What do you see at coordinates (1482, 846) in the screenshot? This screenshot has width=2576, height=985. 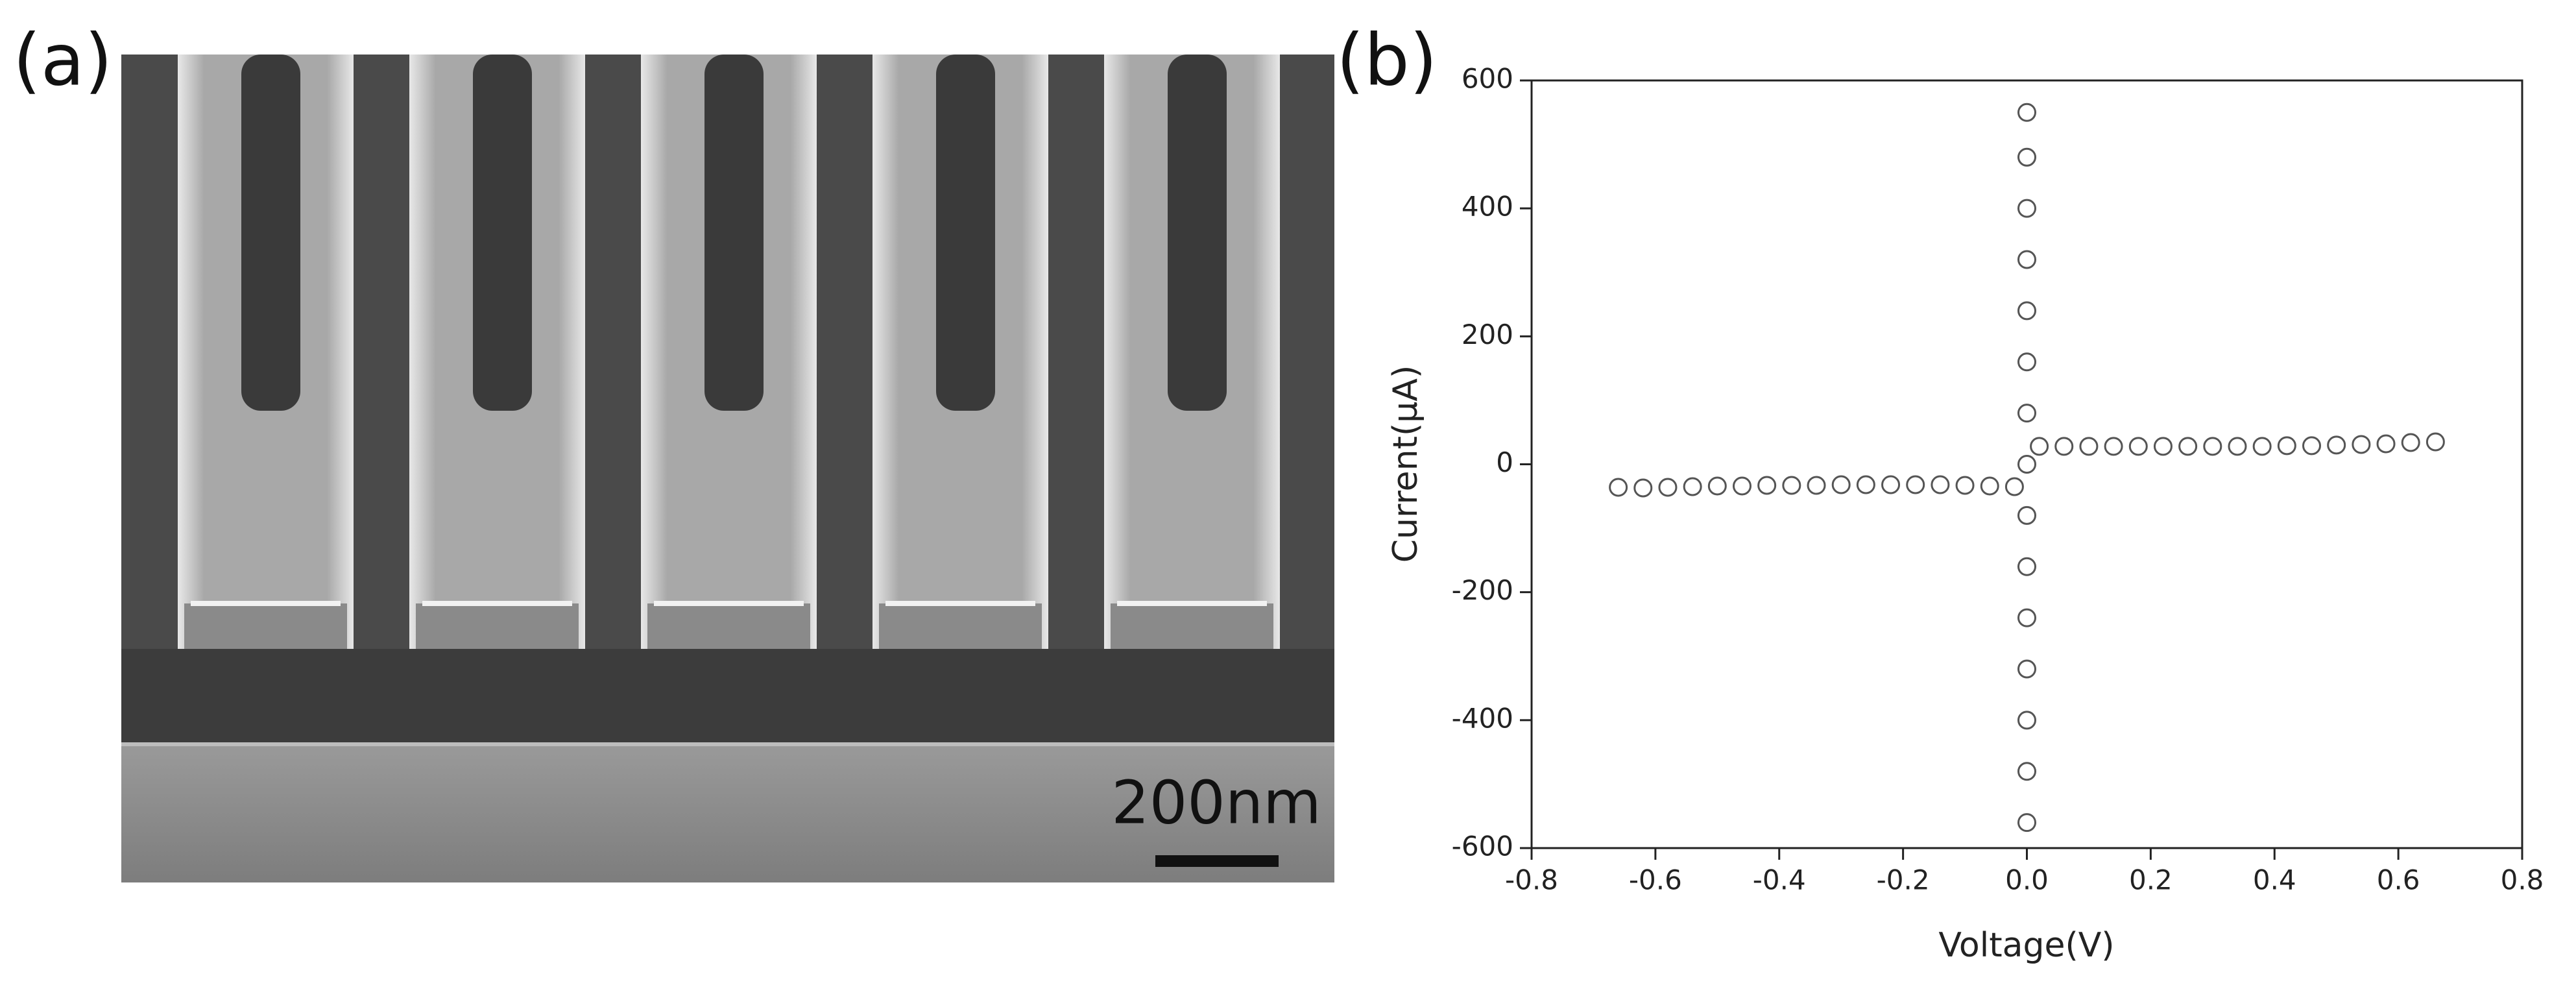 I see `y-tick-label: -600` at bounding box center [1482, 846].